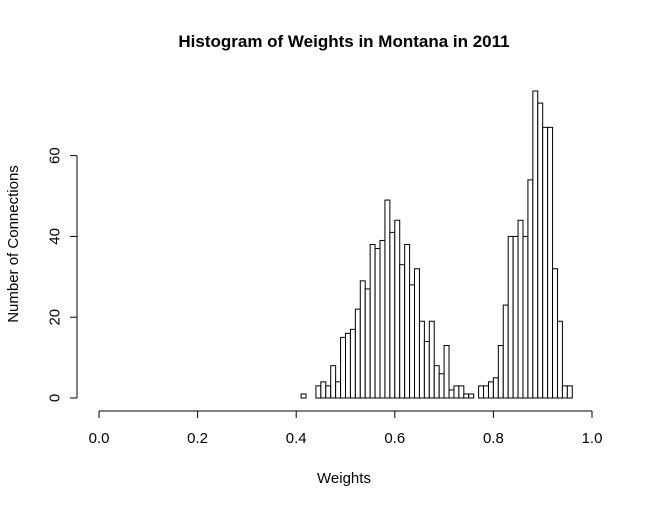 This screenshot has height=508, width=652. I want to click on y-tick-label: 20, so click(54, 317).